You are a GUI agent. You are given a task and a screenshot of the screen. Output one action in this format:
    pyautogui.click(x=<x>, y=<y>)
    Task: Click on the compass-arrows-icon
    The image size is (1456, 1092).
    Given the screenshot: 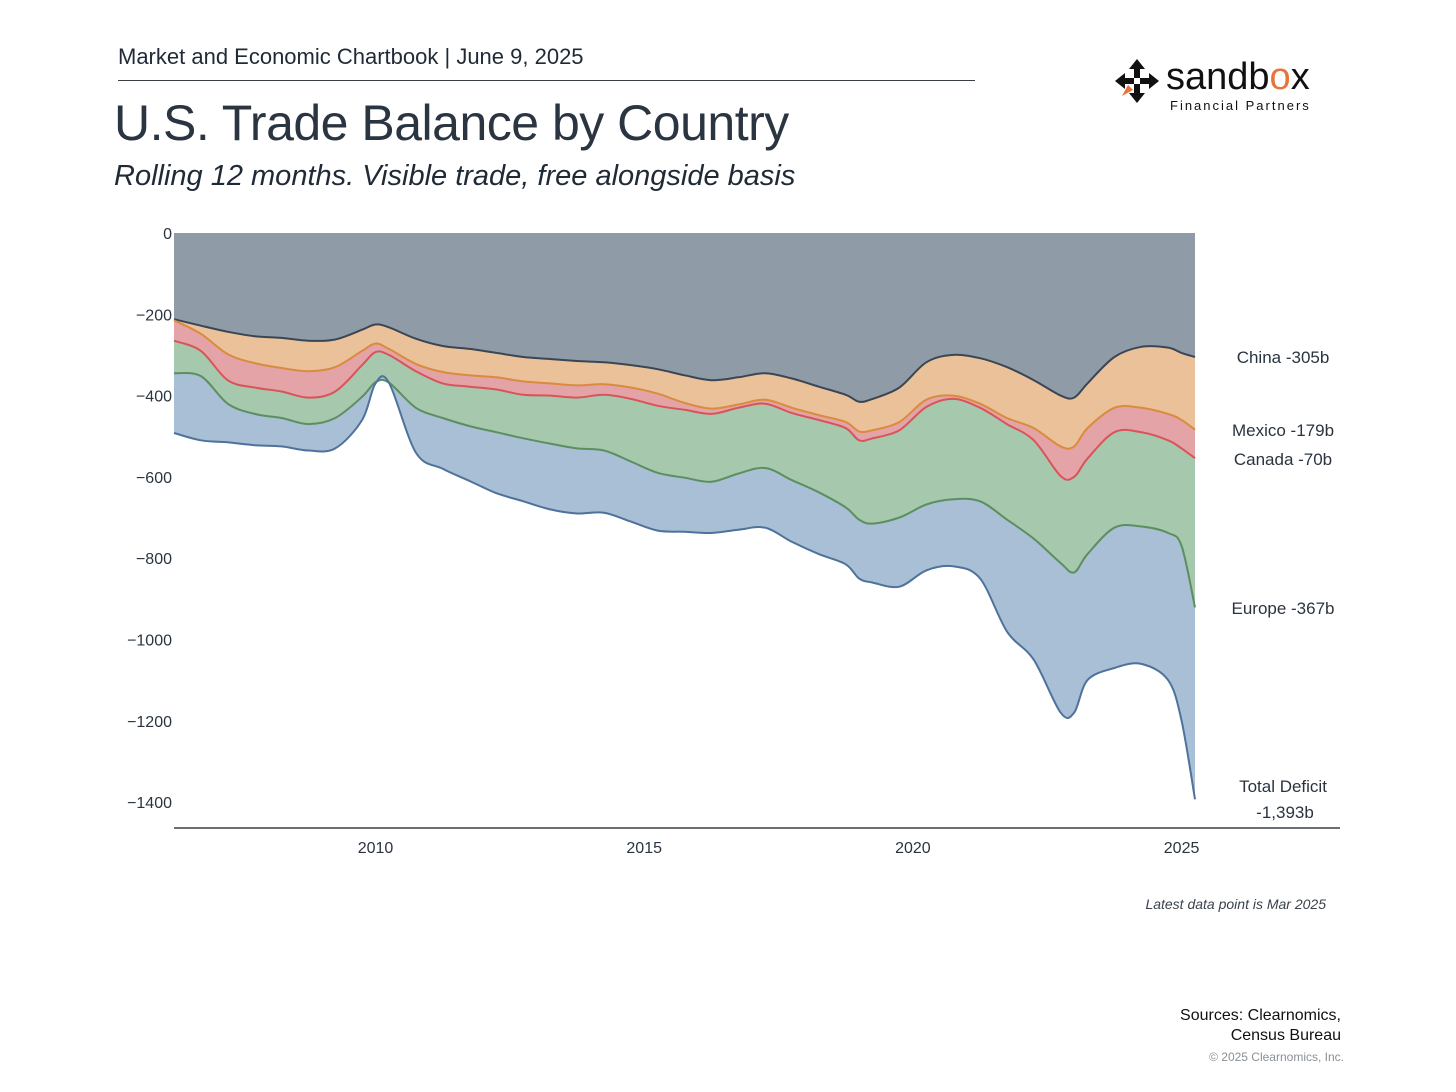 What is the action you would take?
    pyautogui.click(x=1137, y=81)
    